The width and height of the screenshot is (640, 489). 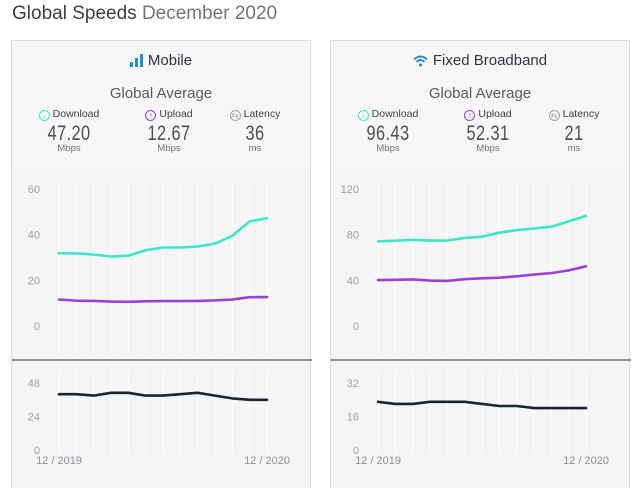 I want to click on y-tick-label: 80, so click(x=353, y=236).